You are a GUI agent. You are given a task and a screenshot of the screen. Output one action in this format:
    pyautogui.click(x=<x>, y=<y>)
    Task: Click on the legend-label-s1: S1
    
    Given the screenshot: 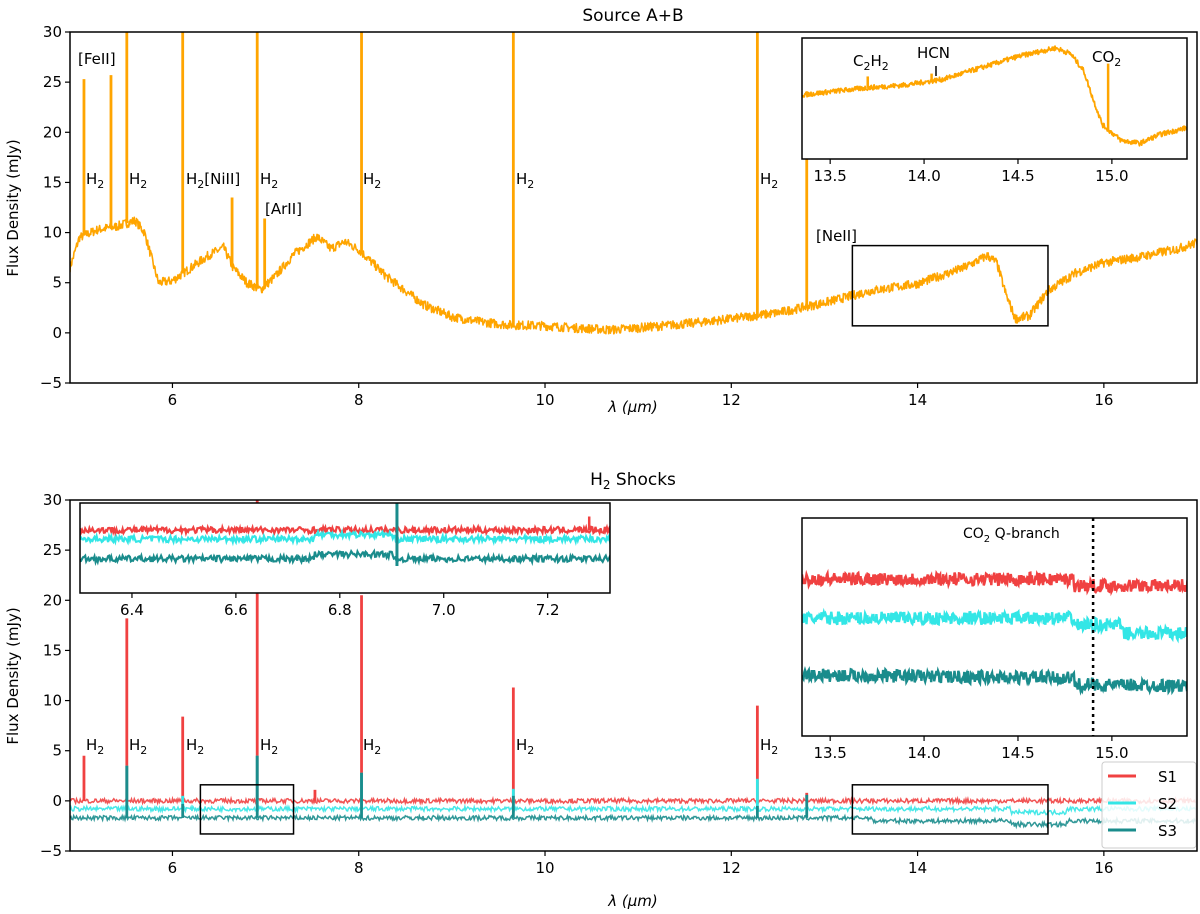 What is the action you would take?
    pyautogui.click(x=1167, y=777)
    